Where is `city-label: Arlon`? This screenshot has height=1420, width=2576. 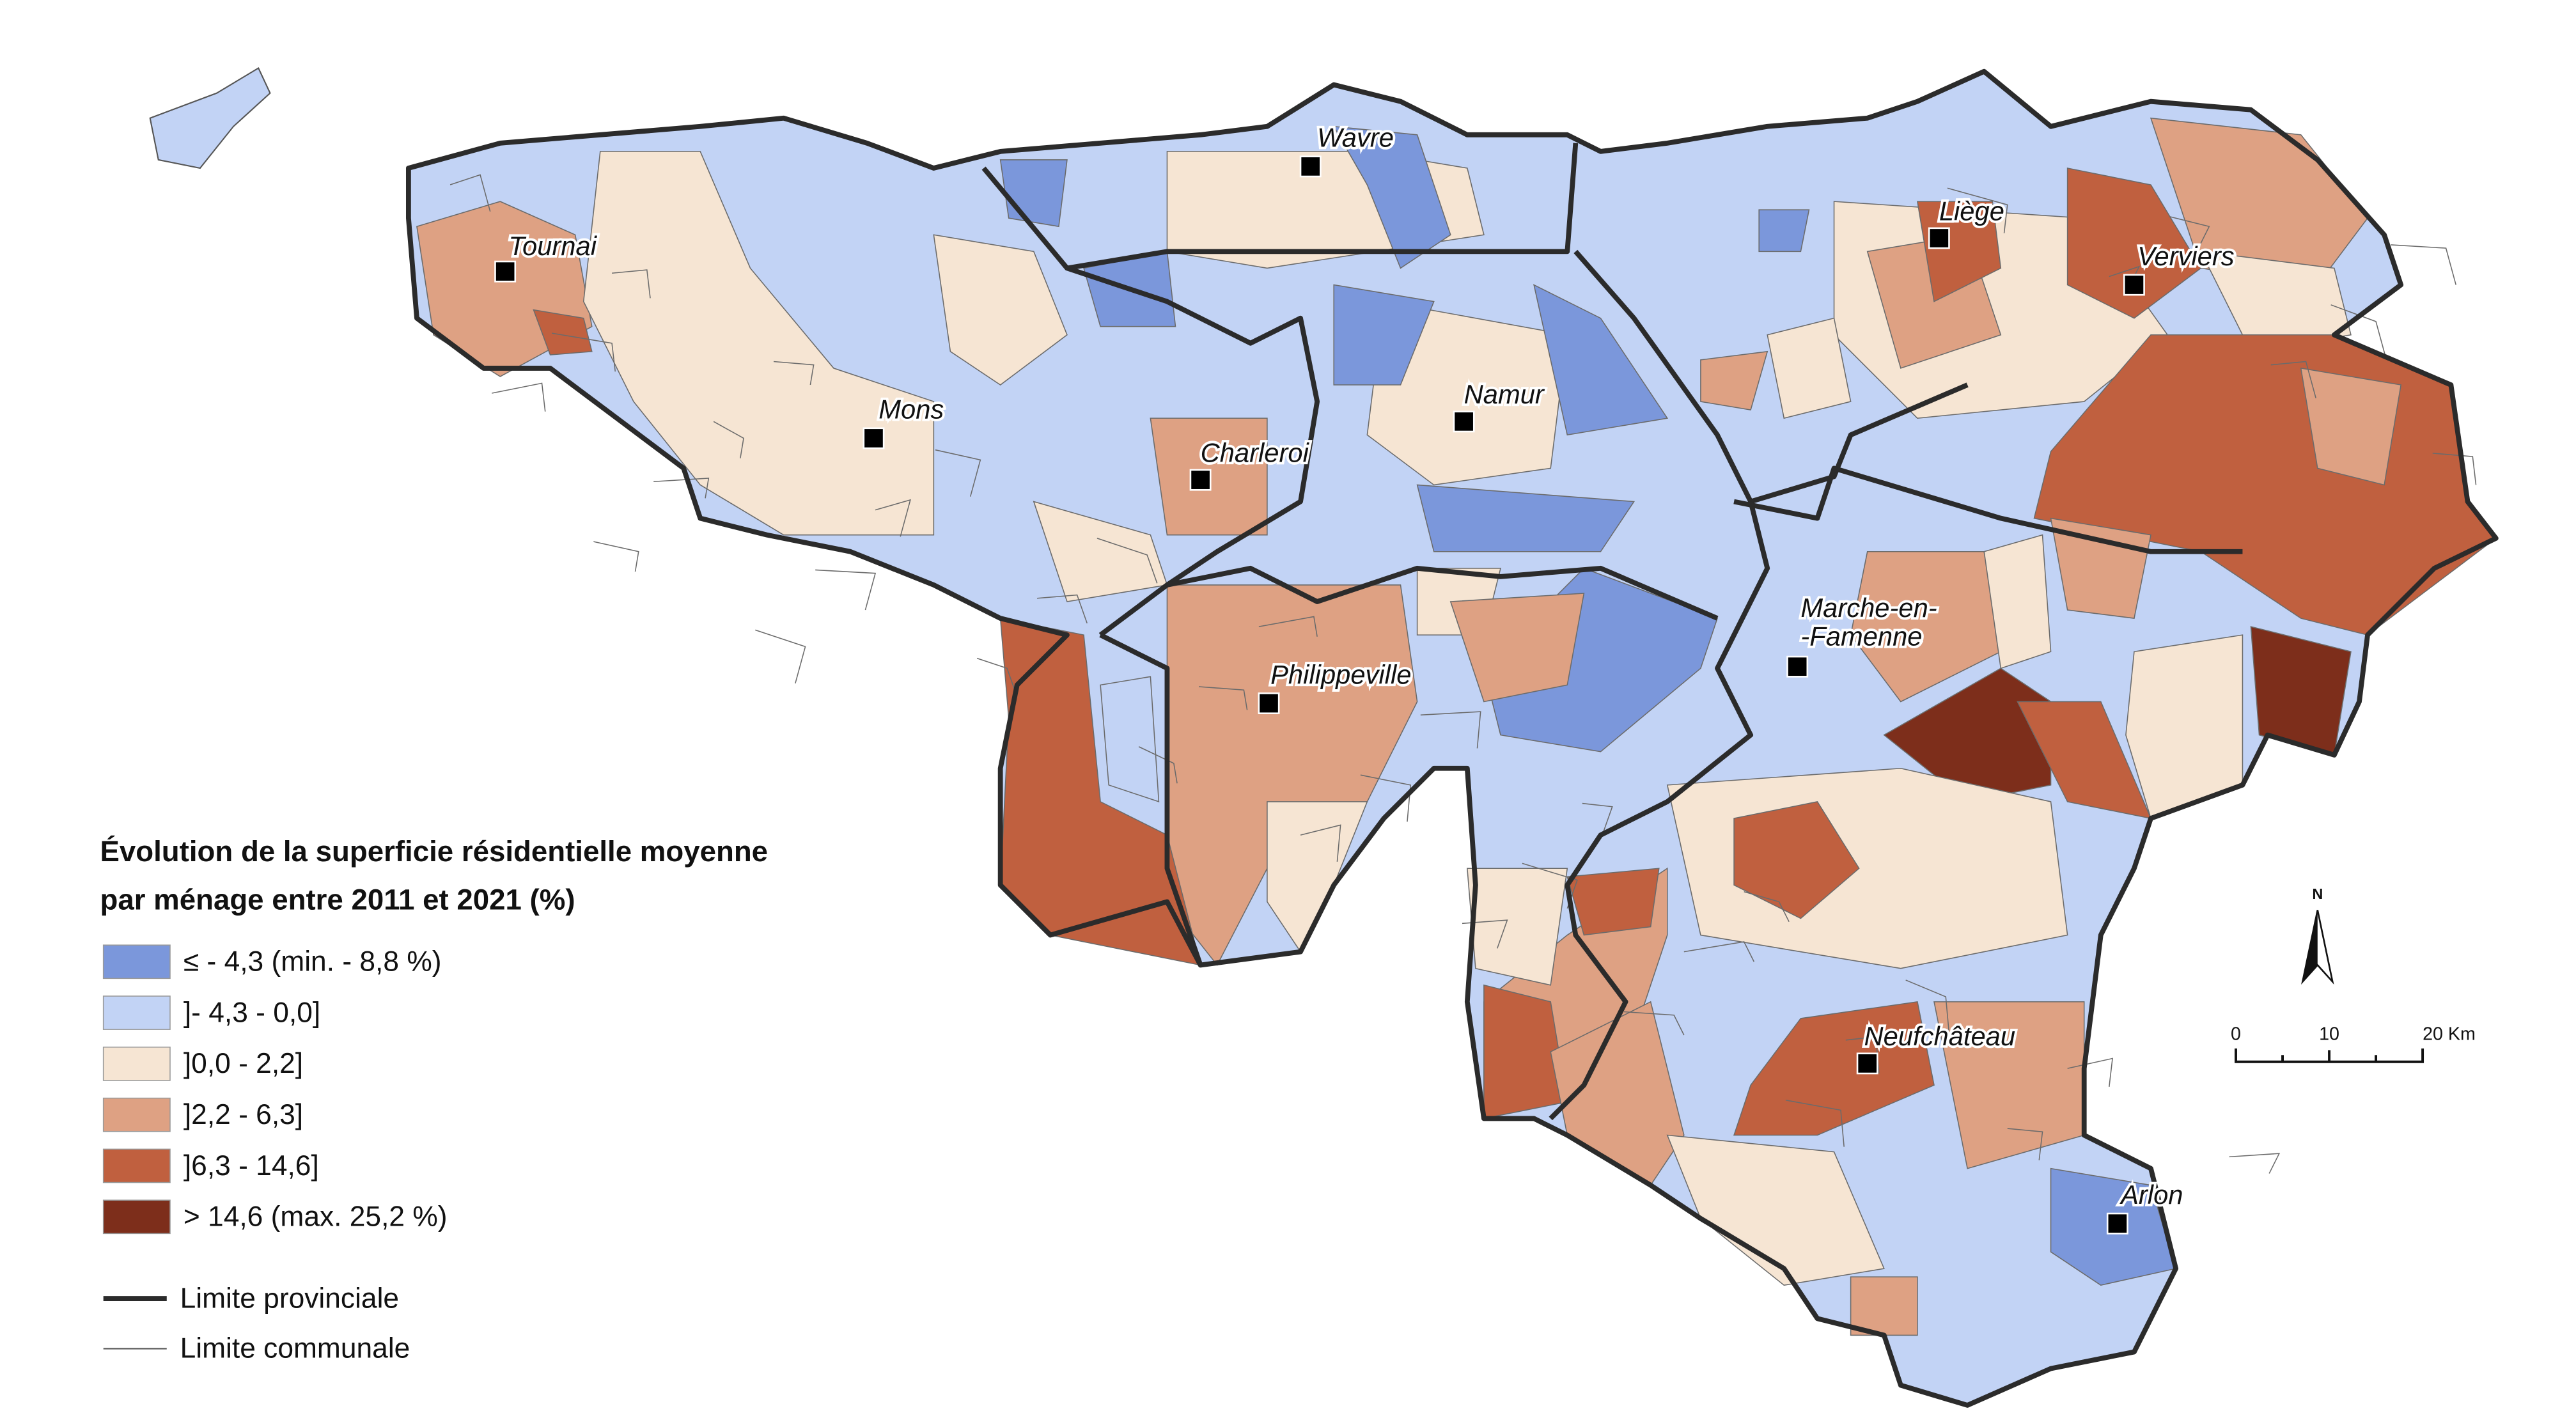 city-label: Arlon is located at coordinates (2151, 1195).